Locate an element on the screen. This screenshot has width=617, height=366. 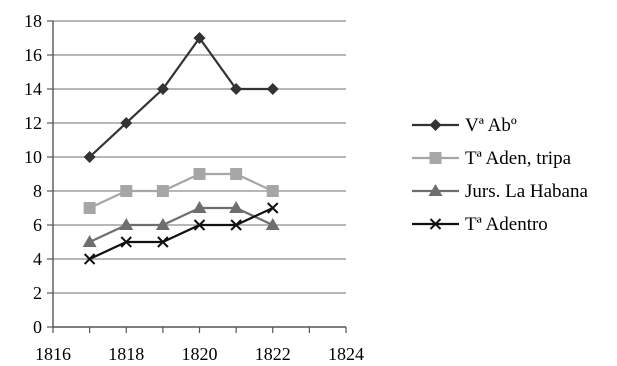
legend-item: Tª Aden, tripa is located at coordinates (492, 158).